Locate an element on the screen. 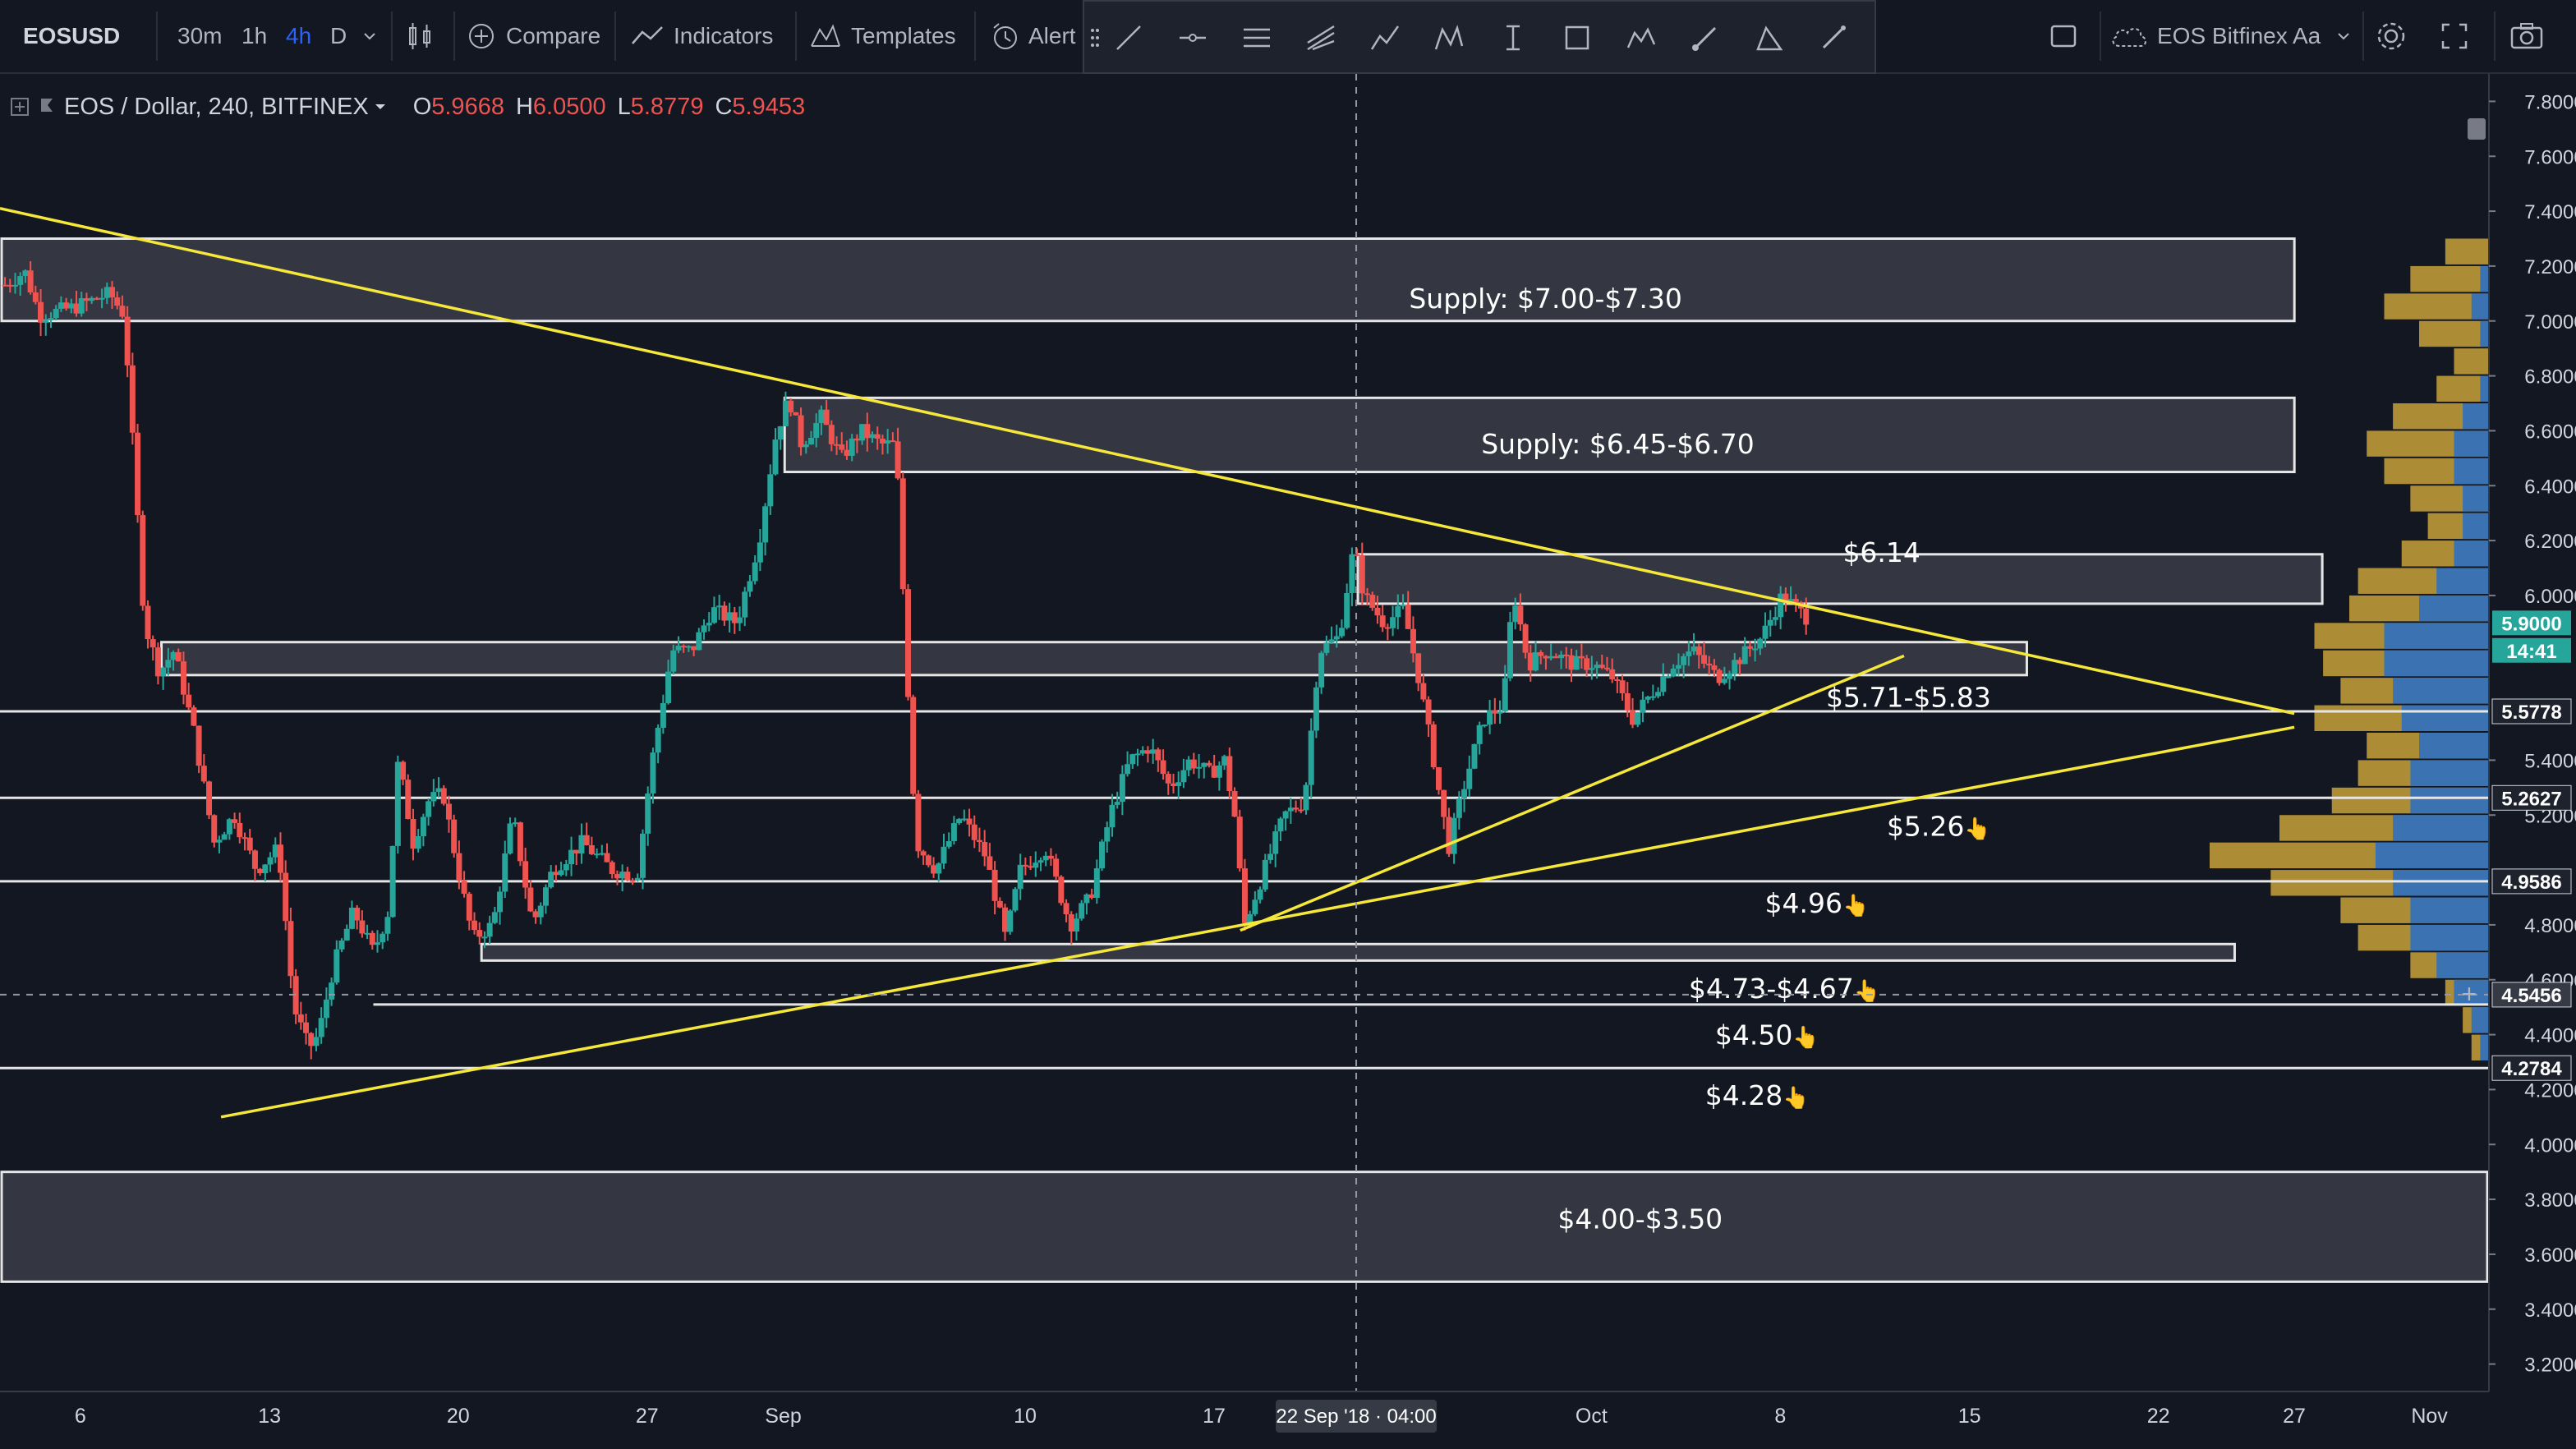 Image resolution: width=2576 pixels, height=1449 pixels. parallel-channel-icon is located at coordinates (1256, 38).